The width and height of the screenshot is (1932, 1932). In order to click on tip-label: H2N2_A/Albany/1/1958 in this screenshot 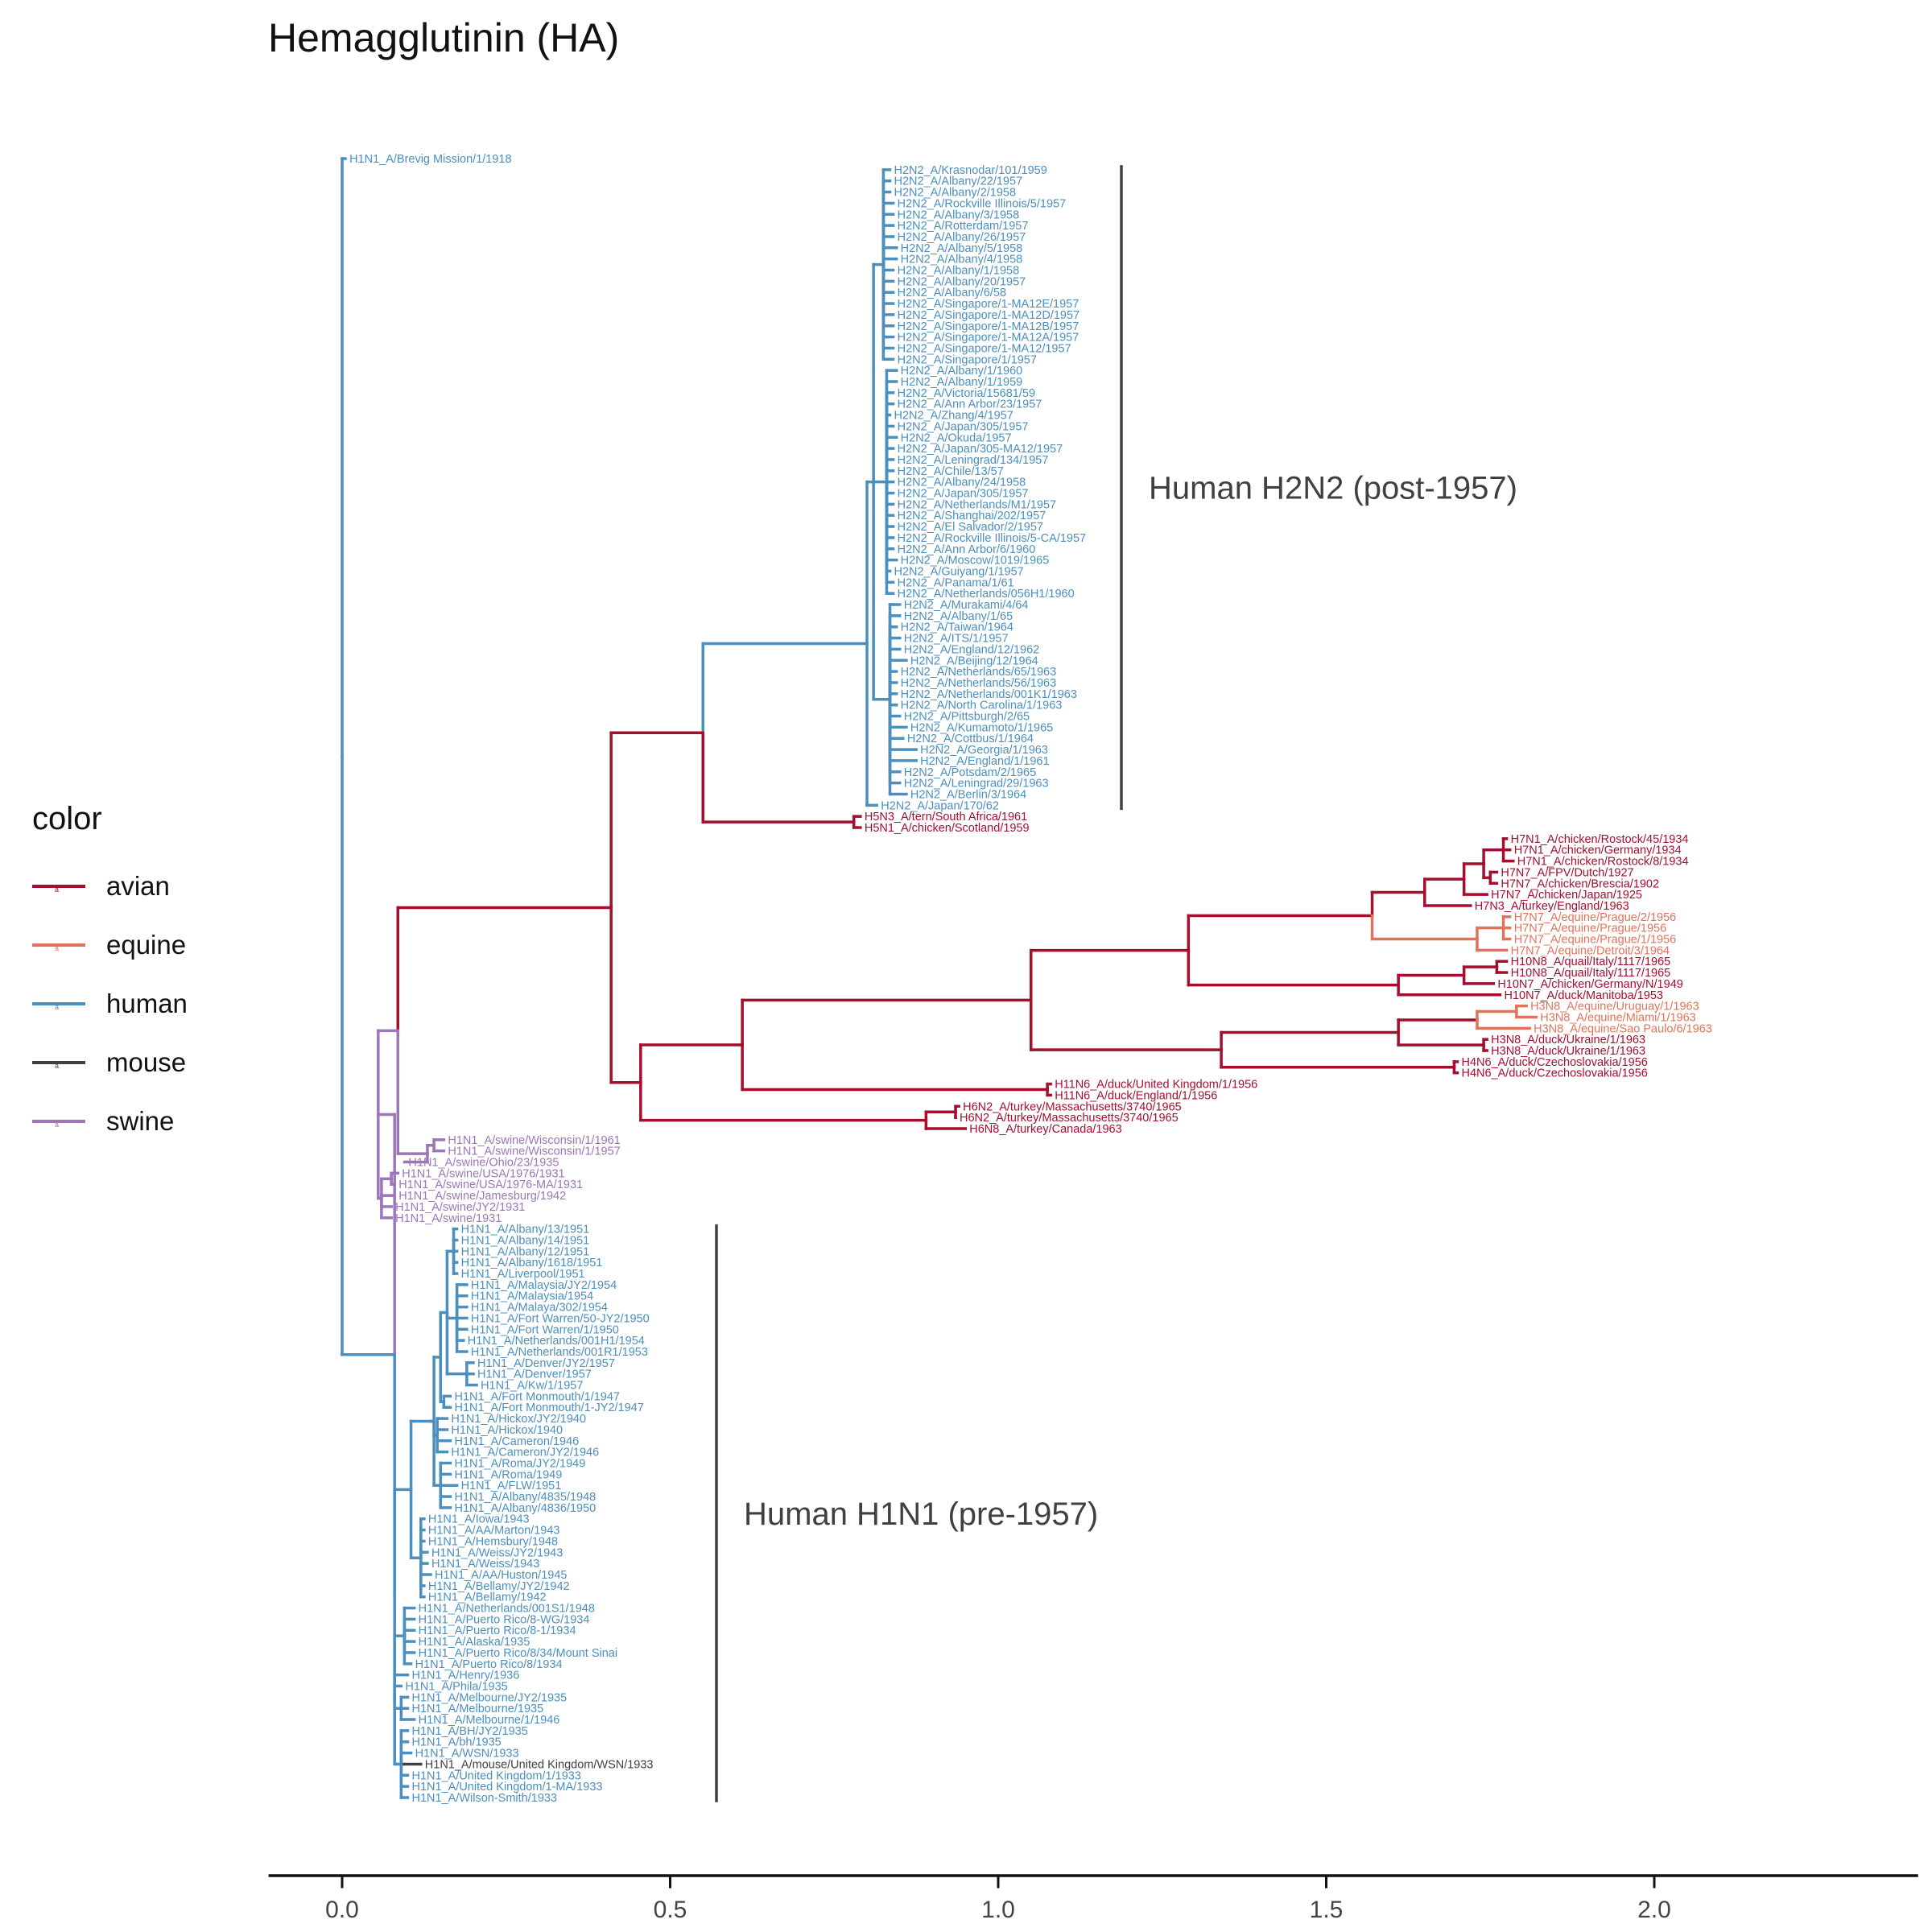, I will do `click(959, 271)`.